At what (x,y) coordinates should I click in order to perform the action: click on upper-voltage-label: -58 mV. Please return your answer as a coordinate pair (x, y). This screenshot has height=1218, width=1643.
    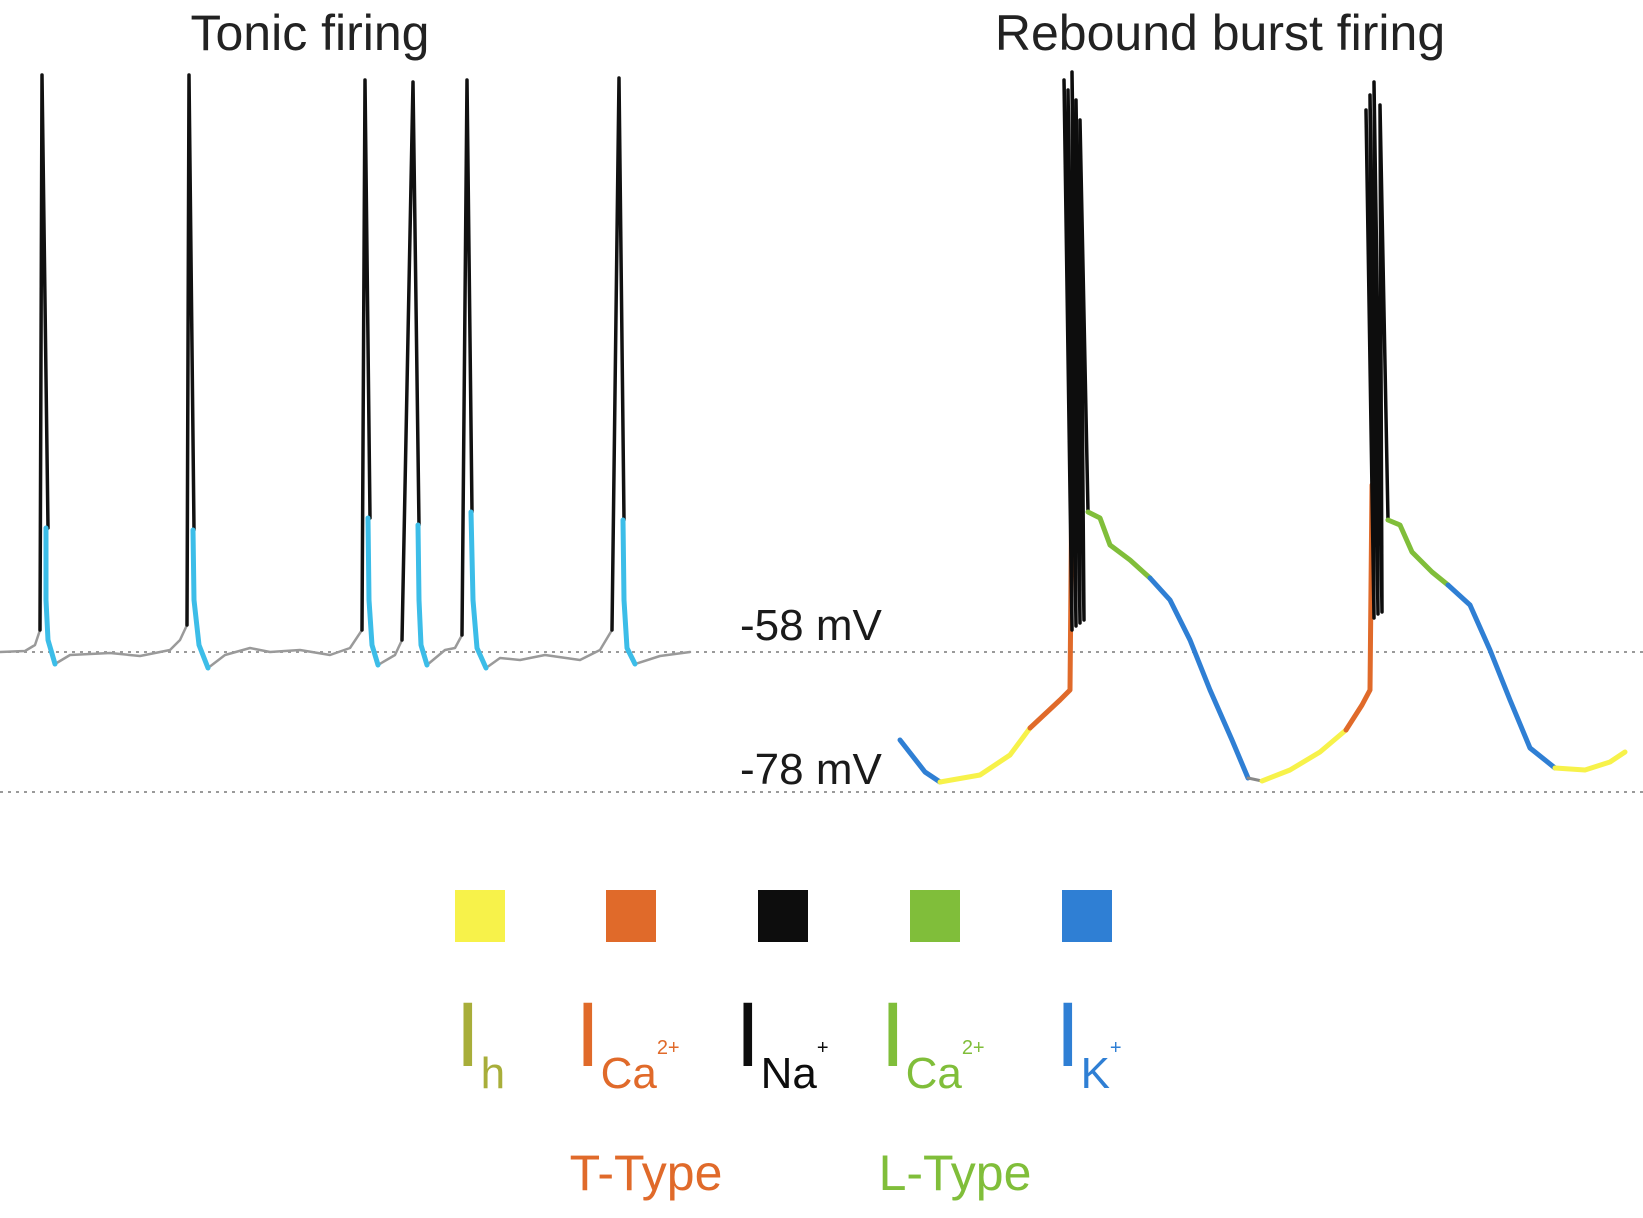
    Looking at the image, I should click on (811, 625).